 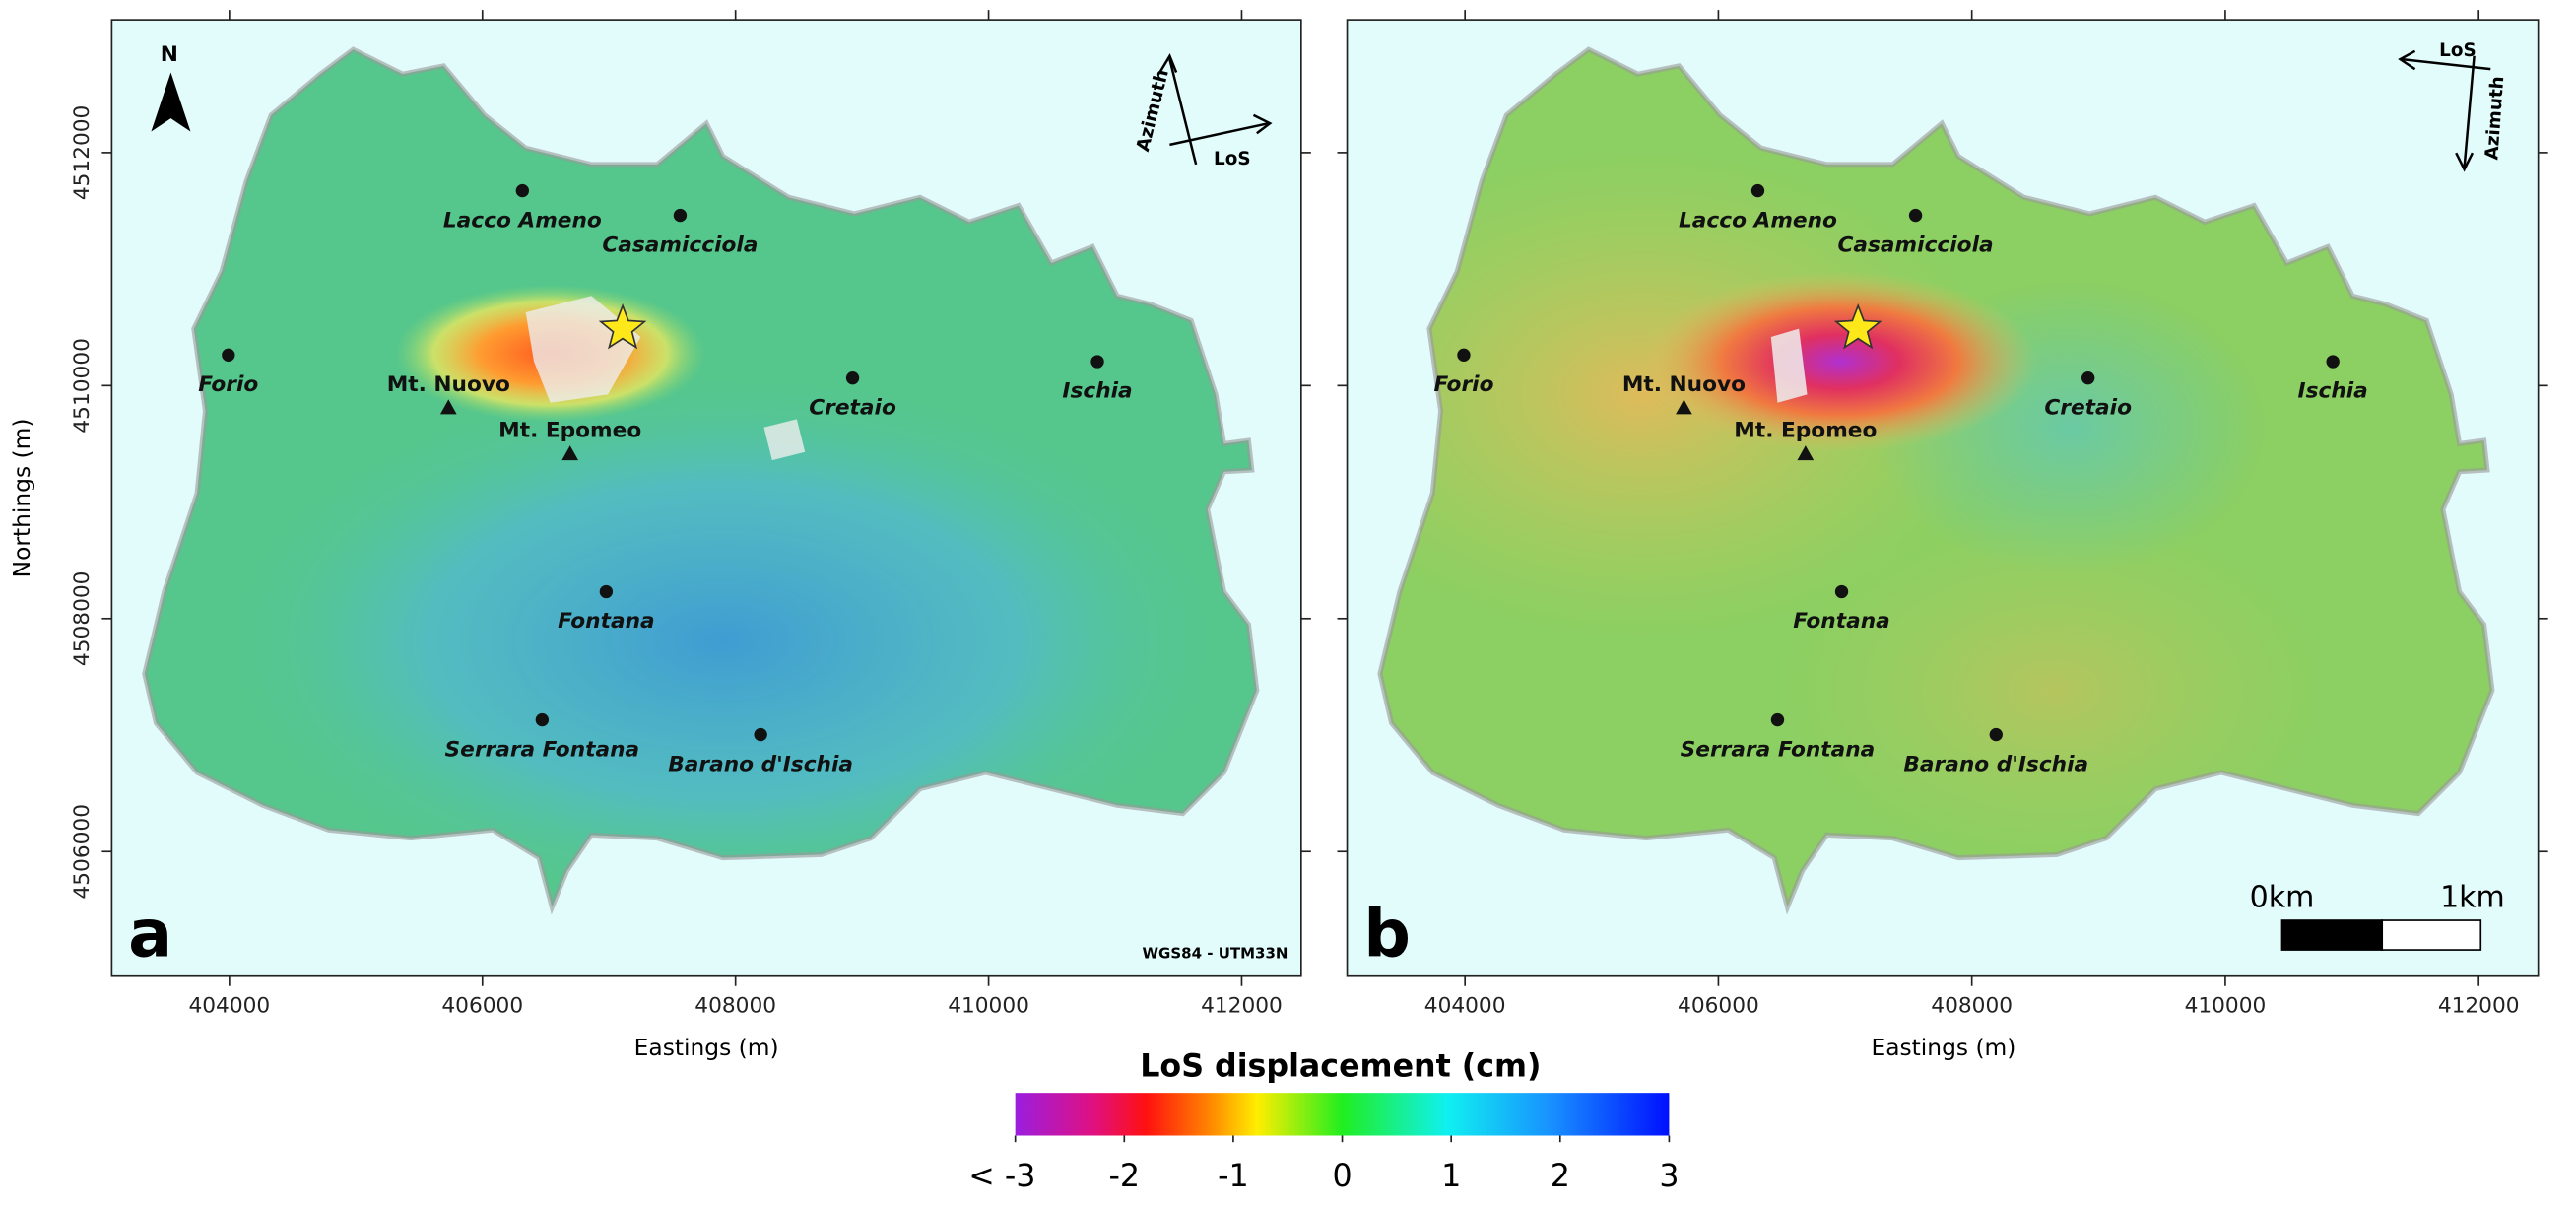 I want to click on attribution: WGS84 - UTM33N, so click(x=1215, y=953).